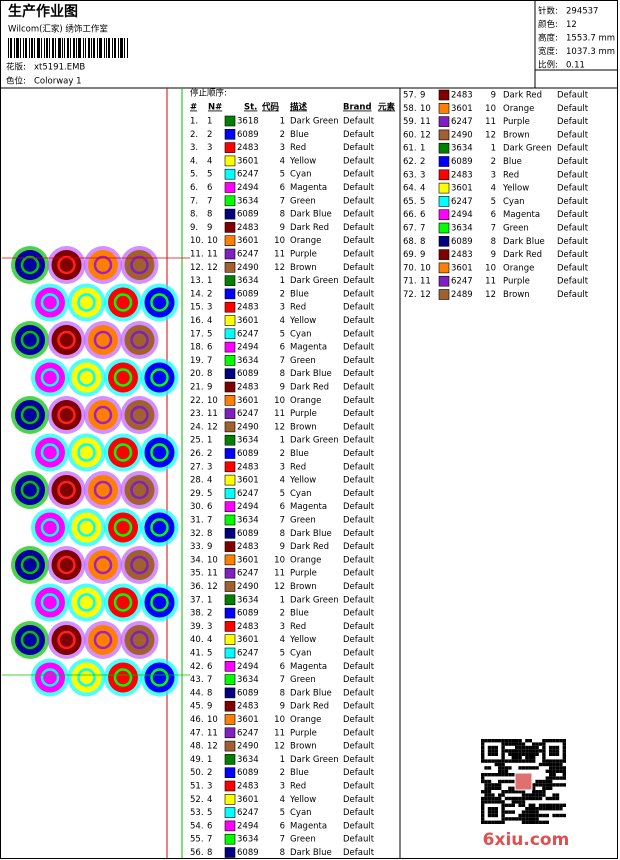  What do you see at coordinates (462, 295) in the screenshot?
I see `thread-code: 2489` at bounding box center [462, 295].